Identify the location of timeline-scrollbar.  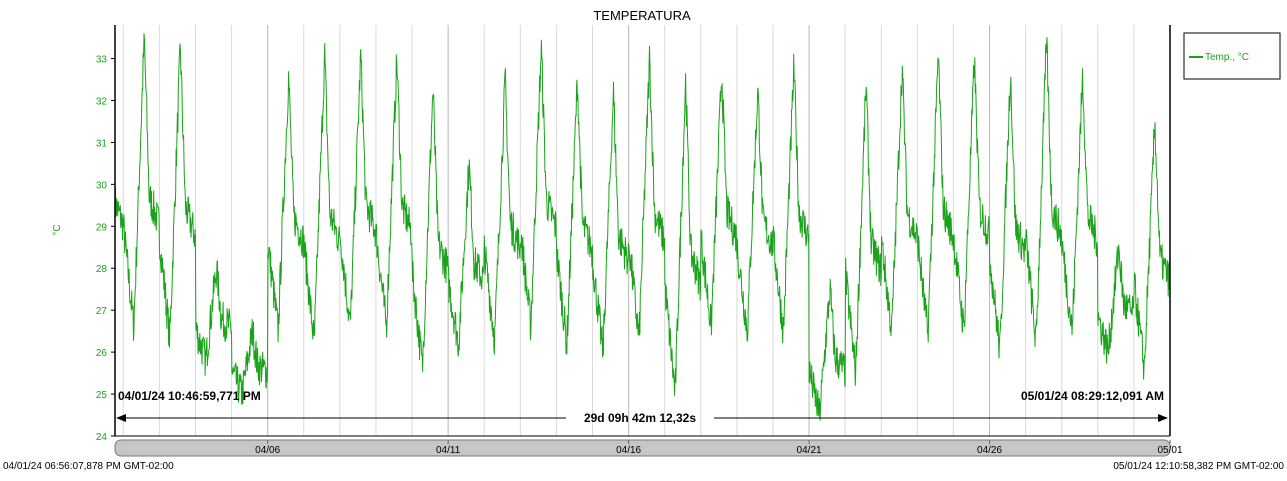
(642, 448).